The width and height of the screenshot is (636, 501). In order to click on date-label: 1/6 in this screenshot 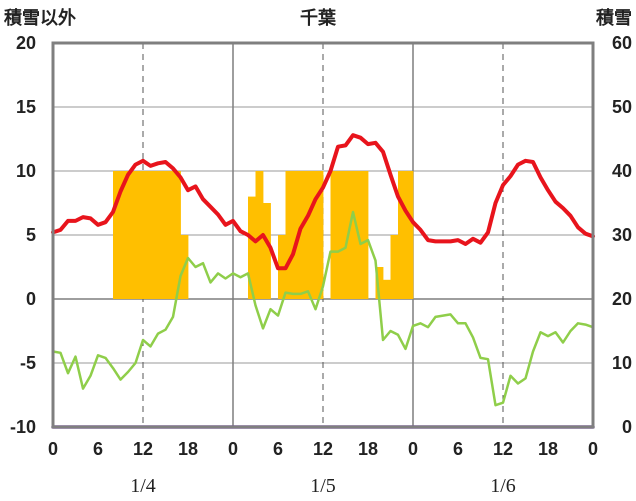, I will do `click(503, 486)`.